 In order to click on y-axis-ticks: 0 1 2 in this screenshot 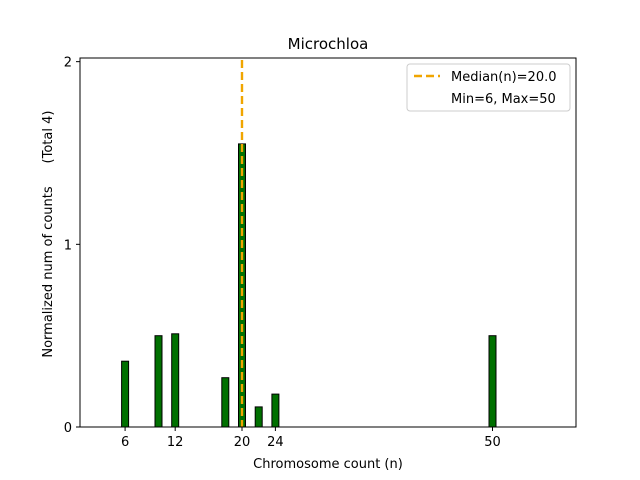, I will do `click(72, 246)`.